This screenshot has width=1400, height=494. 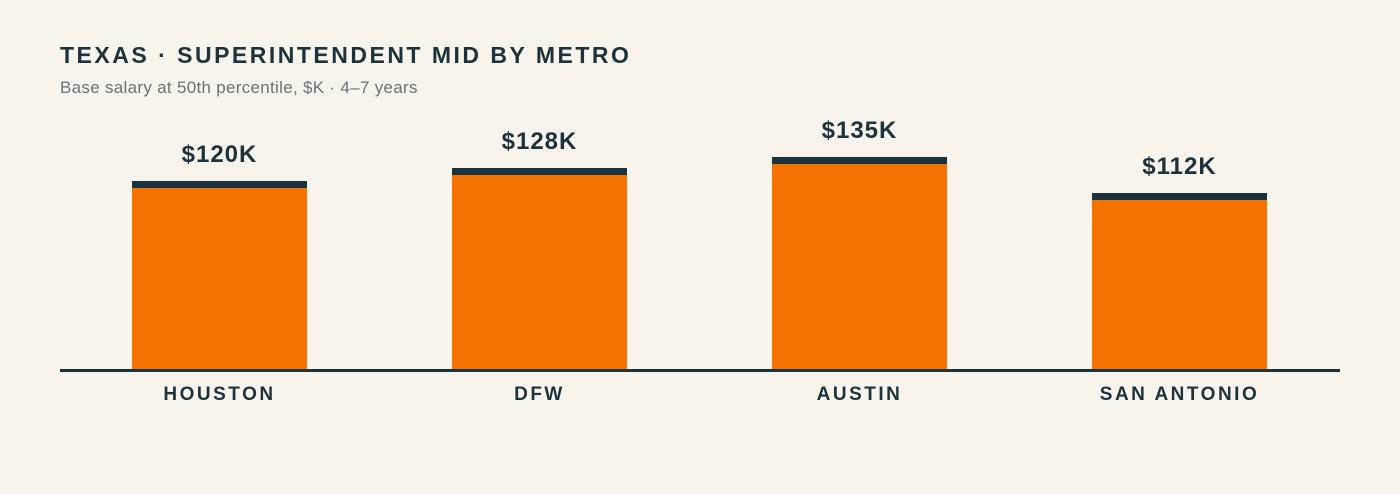 What do you see at coordinates (539, 141) in the screenshot?
I see `value-label: $128K` at bounding box center [539, 141].